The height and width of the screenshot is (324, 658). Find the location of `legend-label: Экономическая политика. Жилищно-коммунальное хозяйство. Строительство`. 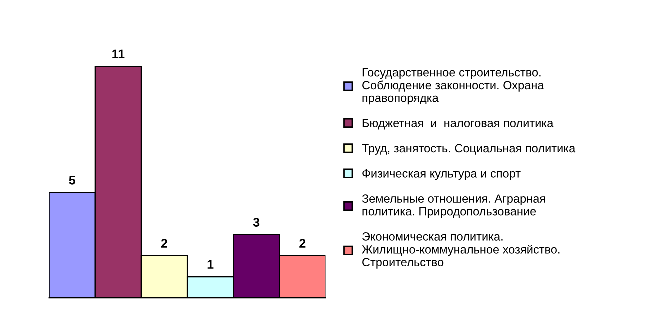

legend-label: Экономическая политика. Жилищно-коммунальное хозяйство. Строительство is located at coordinates (461, 250).